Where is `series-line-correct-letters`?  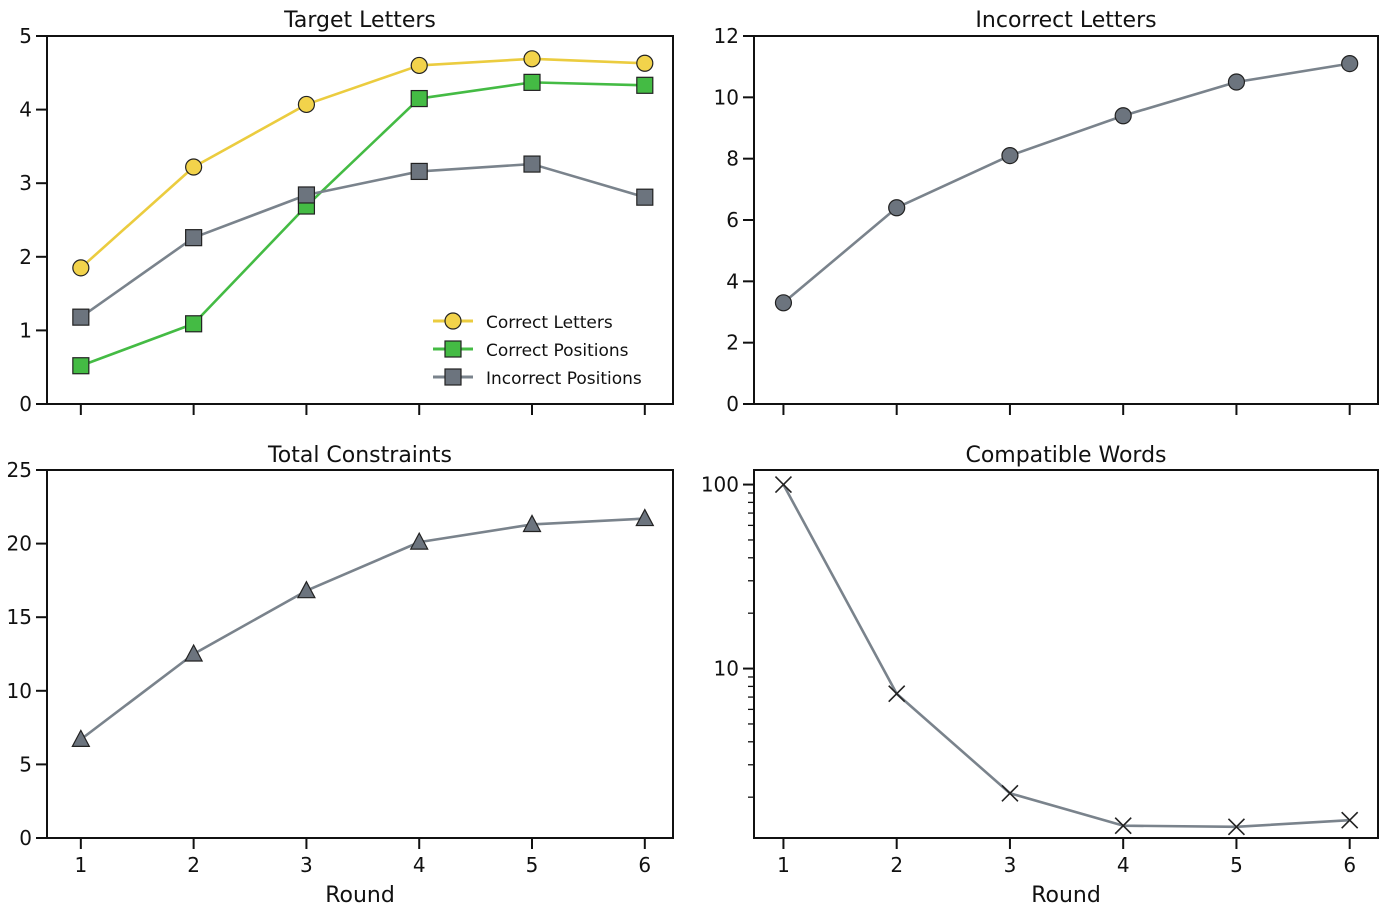 series-line-correct-letters is located at coordinates (362, 163).